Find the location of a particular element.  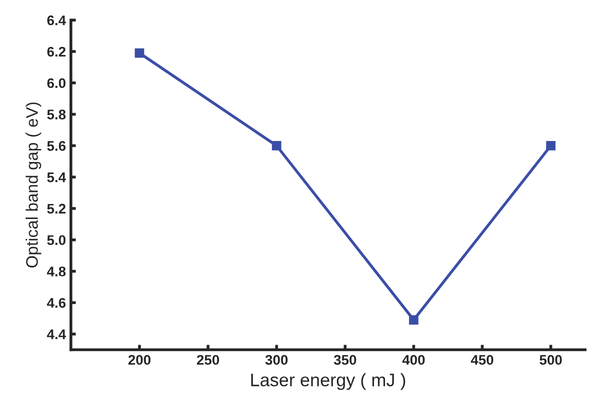

y-tick-label: 6.2 is located at coordinates (56, 51).